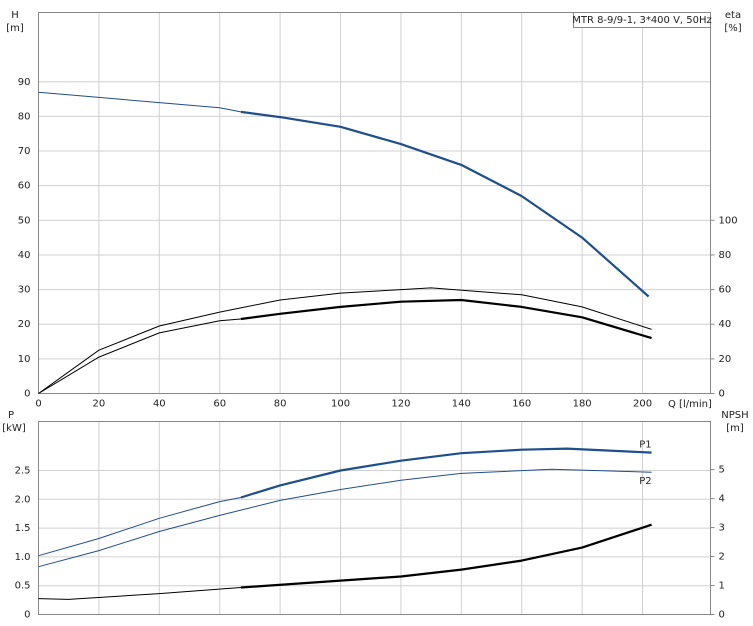 The image size is (753, 626). What do you see at coordinates (23, 528) in the screenshot?
I see `y-tick-label: 1.5` at bounding box center [23, 528].